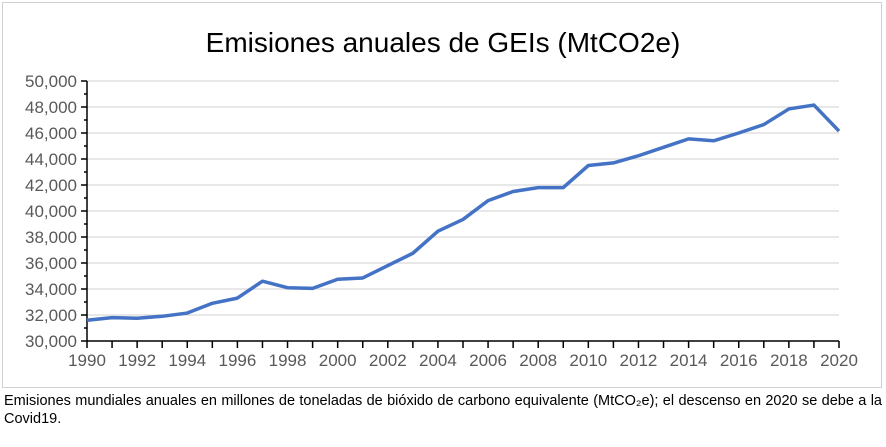 This screenshot has width=886, height=447. I want to click on x-tick-label: 2004, so click(438, 360).